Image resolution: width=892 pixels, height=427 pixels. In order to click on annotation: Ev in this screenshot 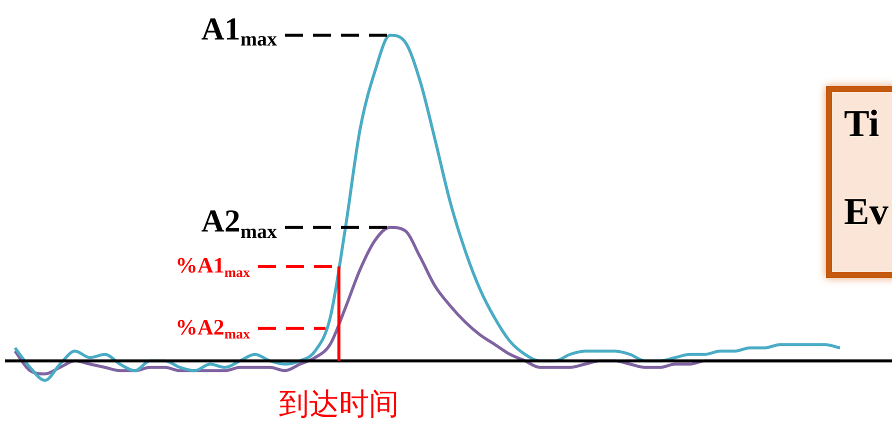, I will do `click(866, 212)`.